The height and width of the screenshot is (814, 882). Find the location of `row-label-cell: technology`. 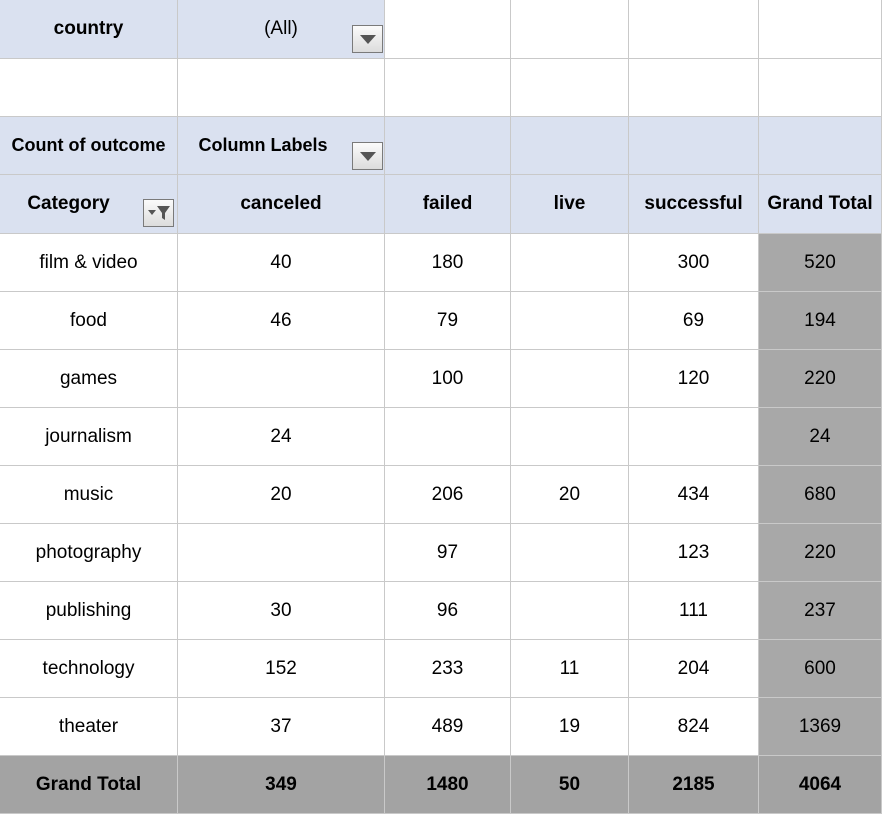

row-label-cell: technology is located at coordinates (89, 669).